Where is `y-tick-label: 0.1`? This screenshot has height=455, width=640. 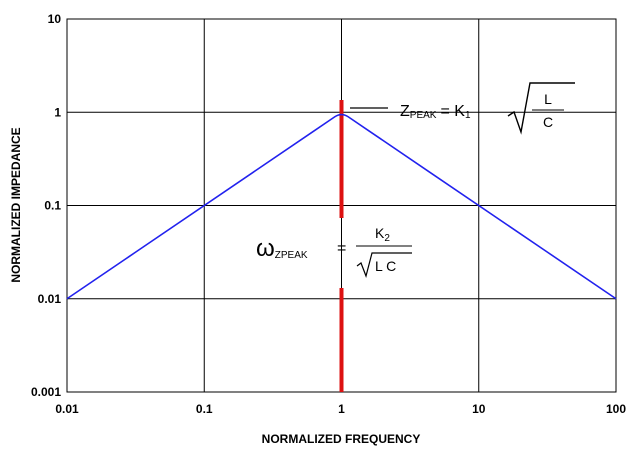
y-tick-label: 0.1 is located at coordinates (52, 206).